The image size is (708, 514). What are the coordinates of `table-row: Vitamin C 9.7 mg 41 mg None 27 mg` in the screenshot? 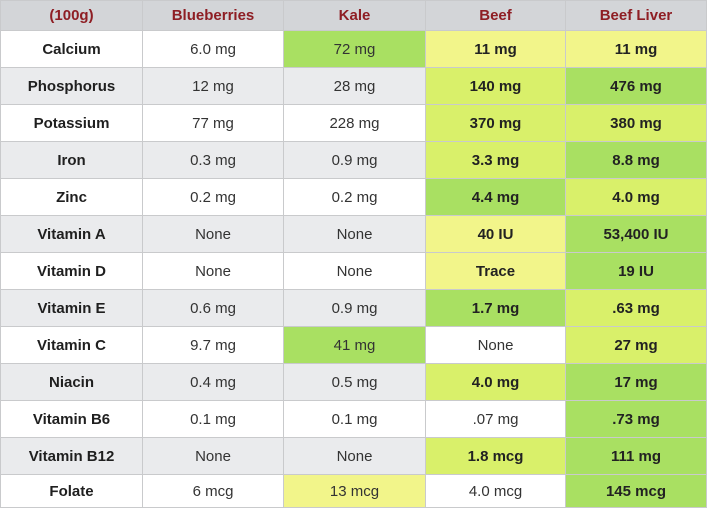 It's located at (353, 345).